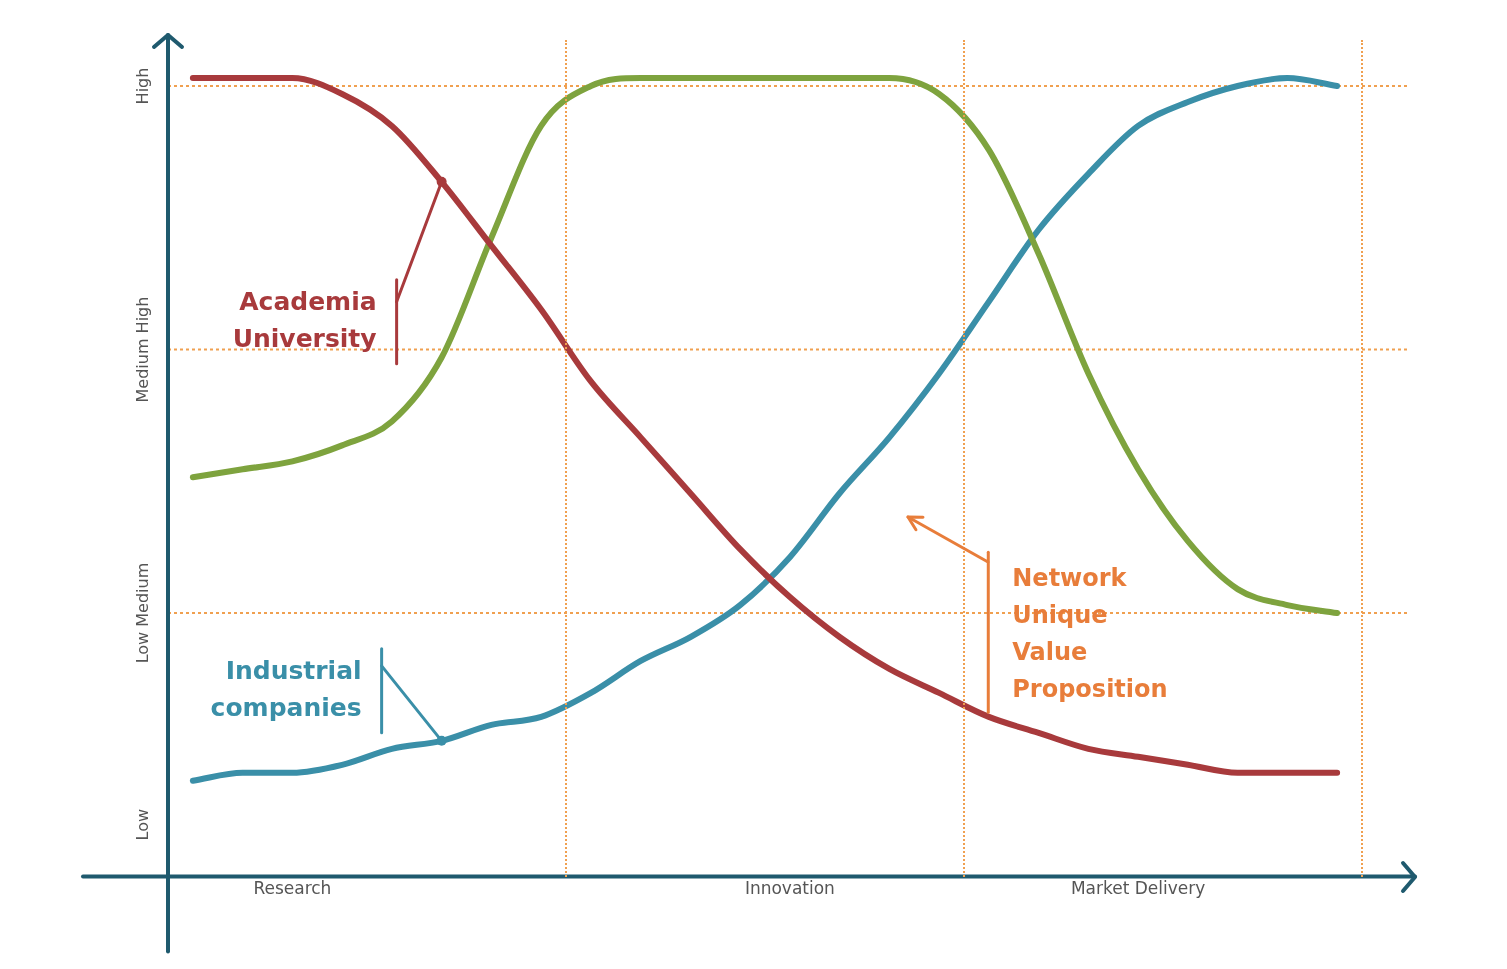  I want to click on text: Academia University, so click(304, 320).